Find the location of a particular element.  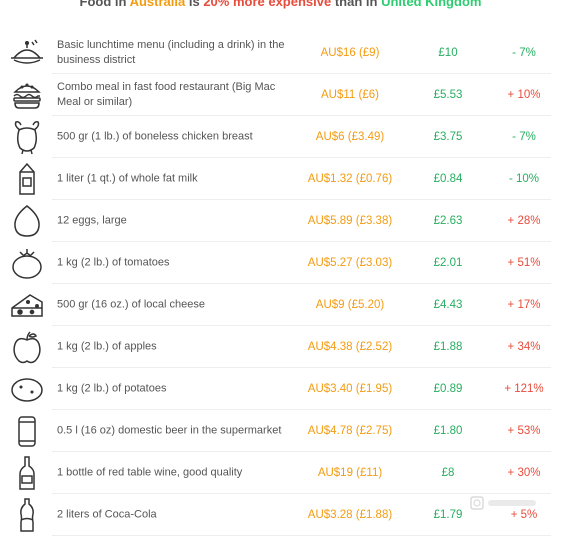

au-price: AU$16 (£9) is located at coordinates (350, 53).